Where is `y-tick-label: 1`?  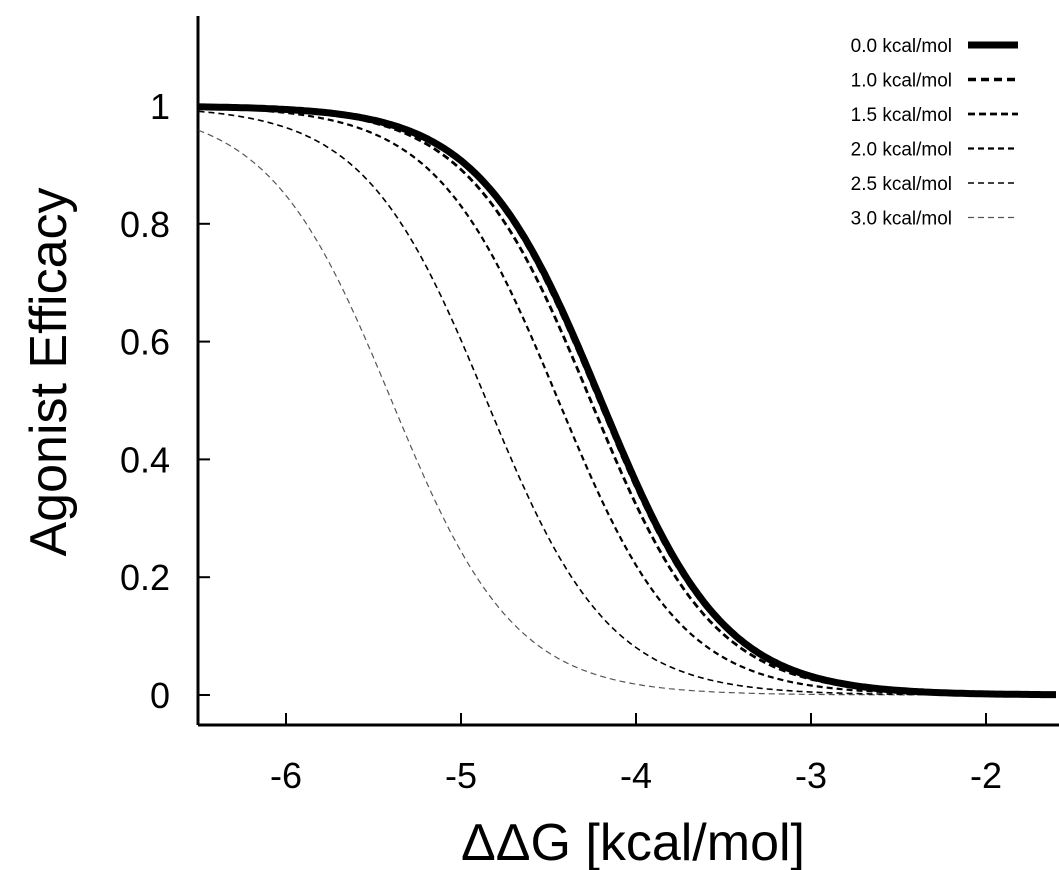
y-tick-label: 1 is located at coordinates (160, 106).